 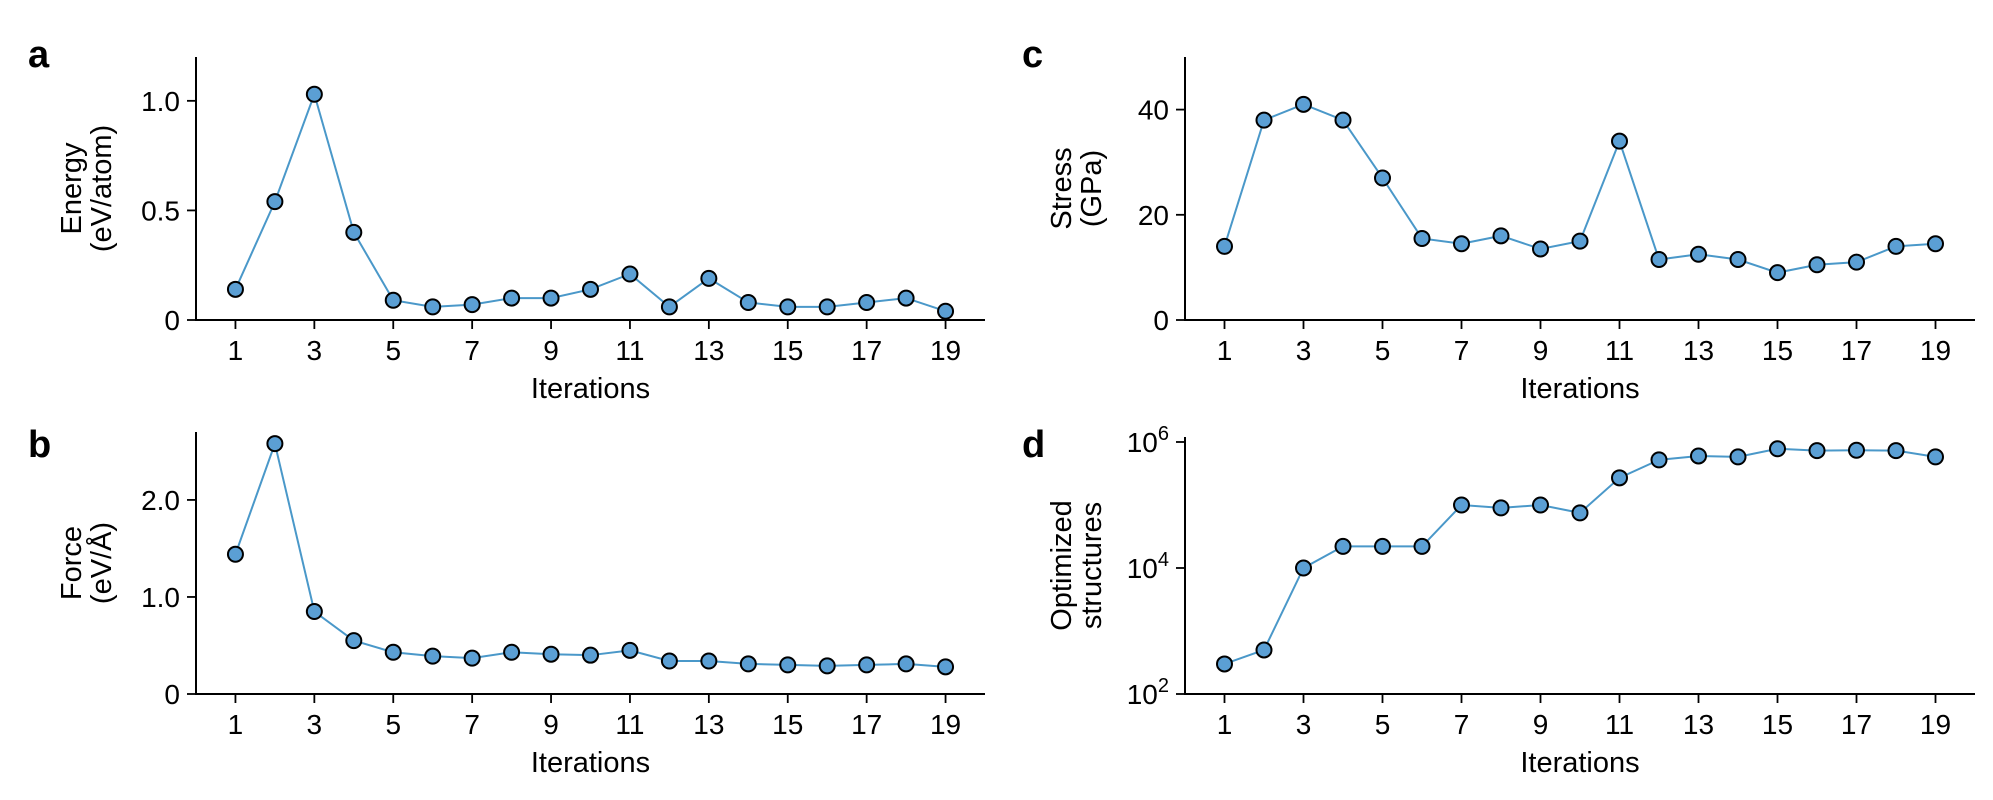 I want to click on x-tick-label-a: 17, so click(x=866, y=350).